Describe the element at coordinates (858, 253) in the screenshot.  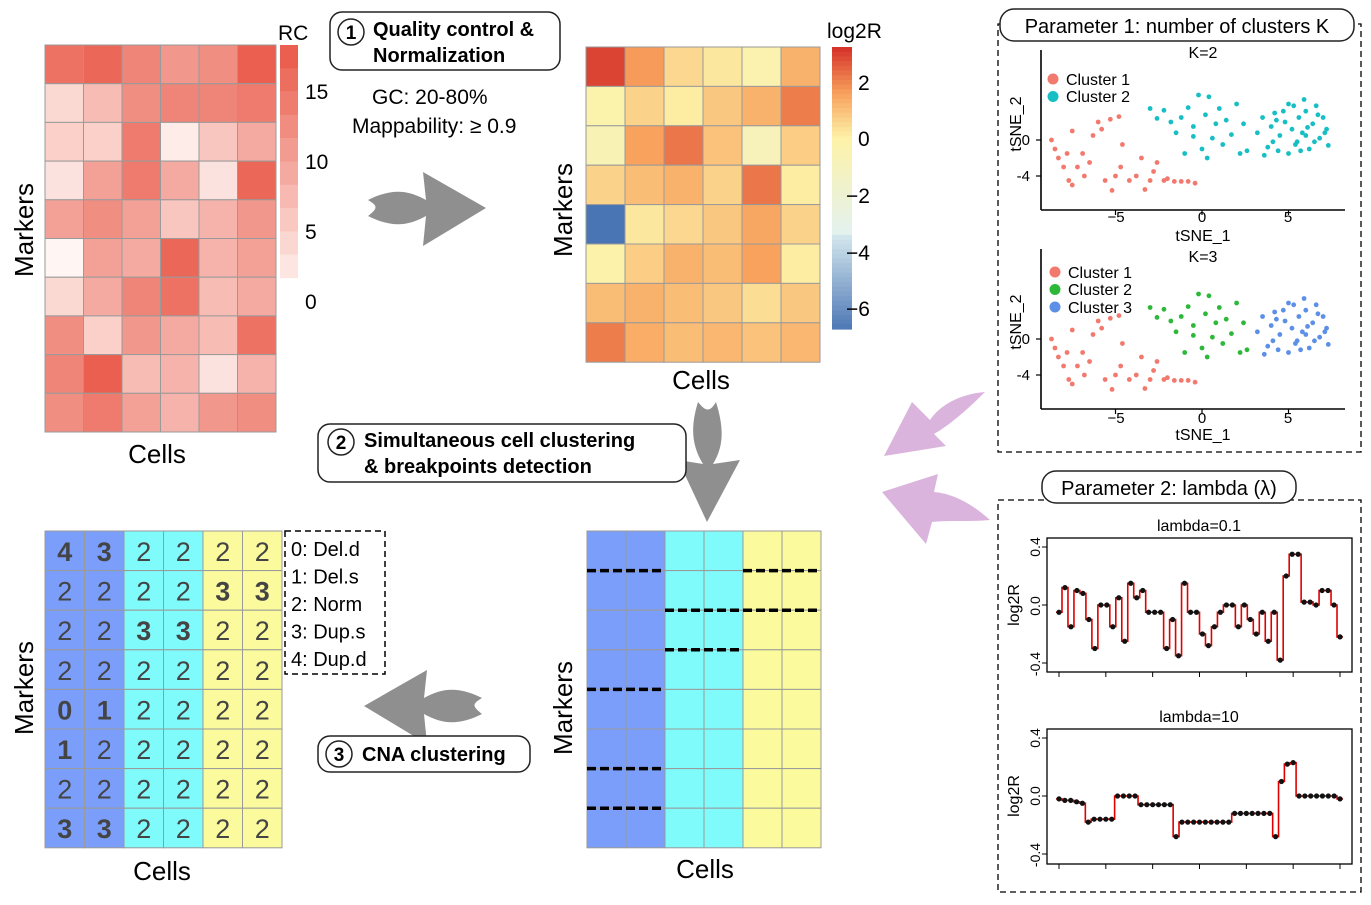
I see `log2r-legend-tick: −4` at that location.